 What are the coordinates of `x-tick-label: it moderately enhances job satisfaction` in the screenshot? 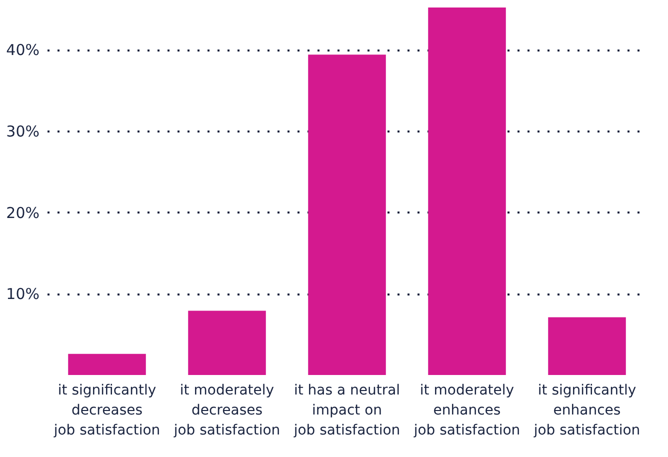 It's located at (466, 410).